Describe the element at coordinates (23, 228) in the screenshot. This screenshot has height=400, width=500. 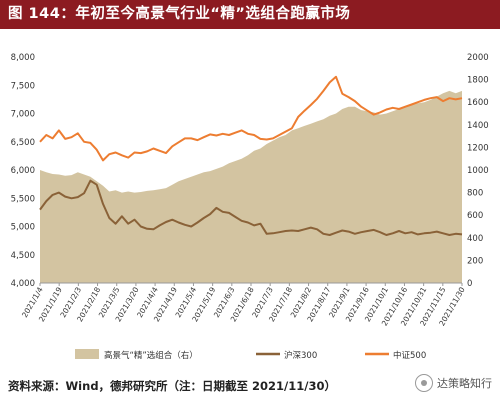
I see `y-left-tick-label: 5,000` at that location.